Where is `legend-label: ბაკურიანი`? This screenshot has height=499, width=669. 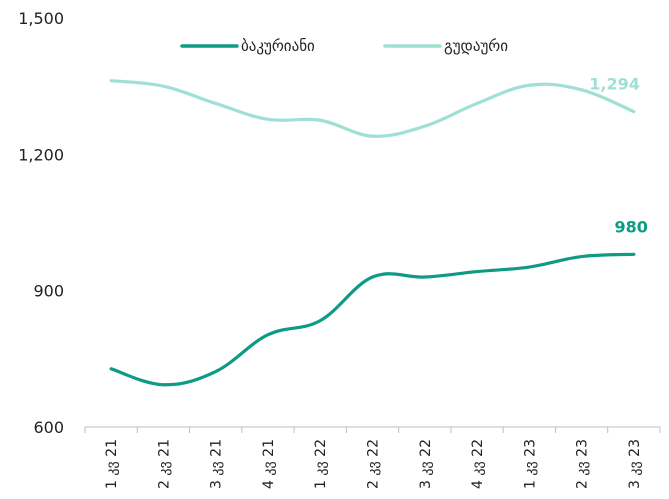 legend-label: ბაკურიანი is located at coordinates (278, 46).